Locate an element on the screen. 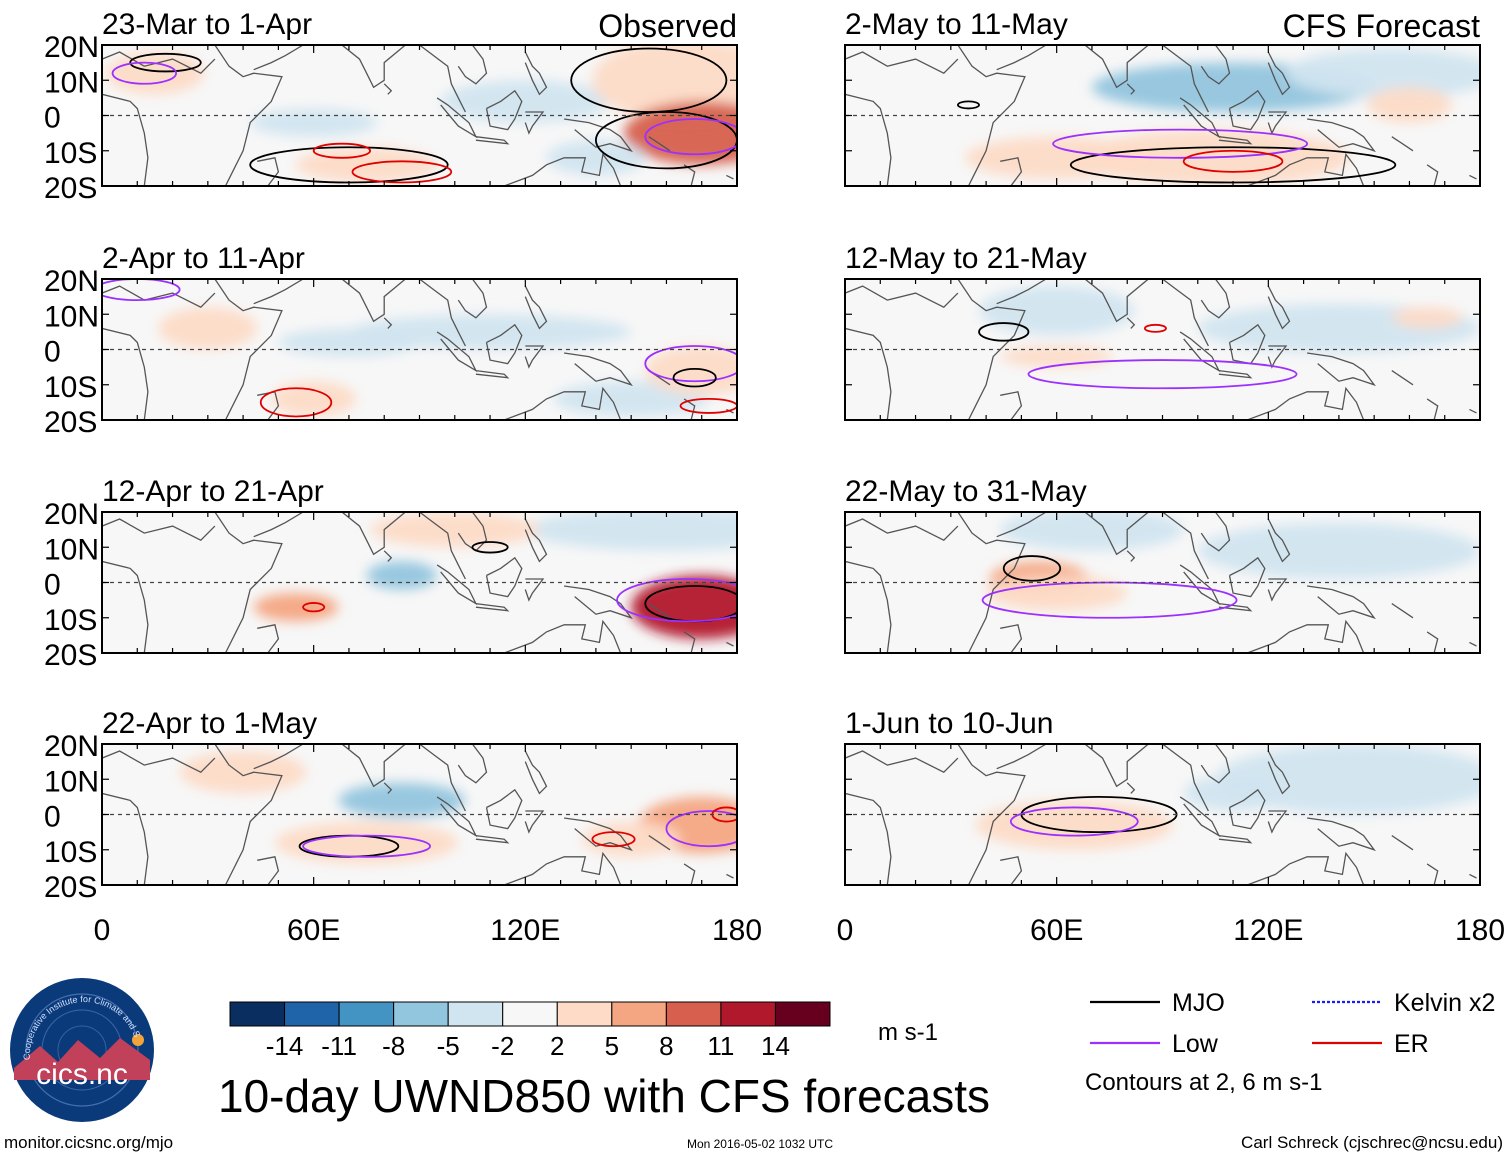 Image resolution: width=1510 pixels, height=1158 pixels. x-axes: 0 60E 120E 180 0 60E 120E 180 is located at coordinates (799, 930).